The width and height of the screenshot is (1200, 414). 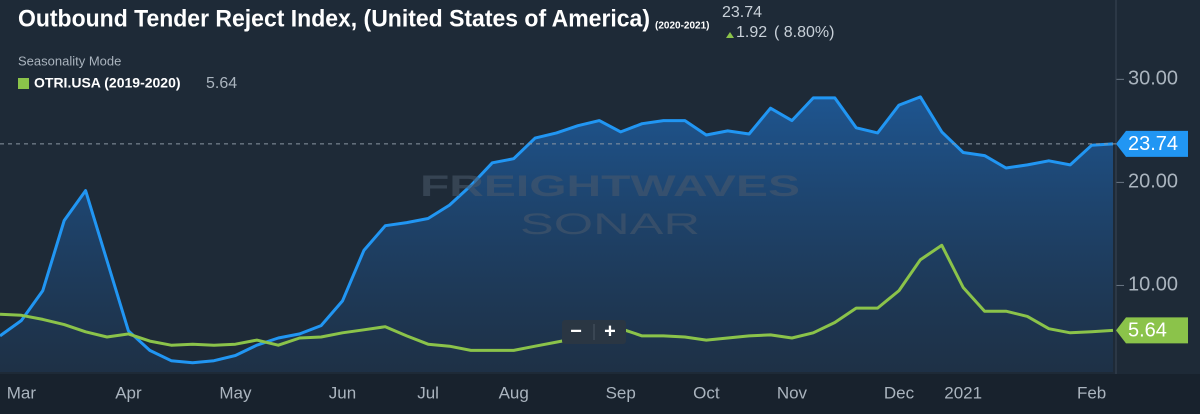 I want to click on last-value-label: 23.74, so click(x=1153, y=144).